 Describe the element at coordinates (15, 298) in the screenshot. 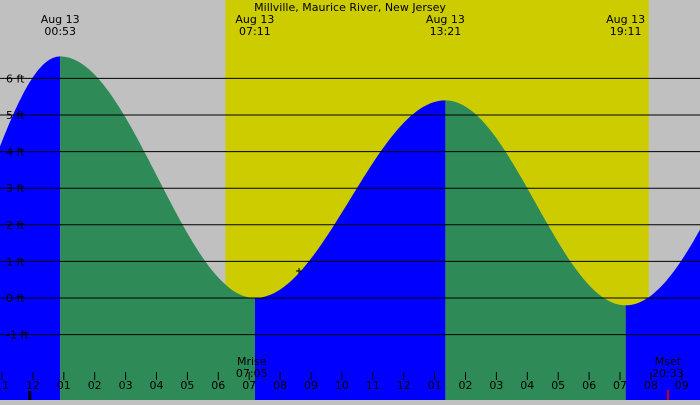

I see `y-tick-label: 0 ft` at that location.